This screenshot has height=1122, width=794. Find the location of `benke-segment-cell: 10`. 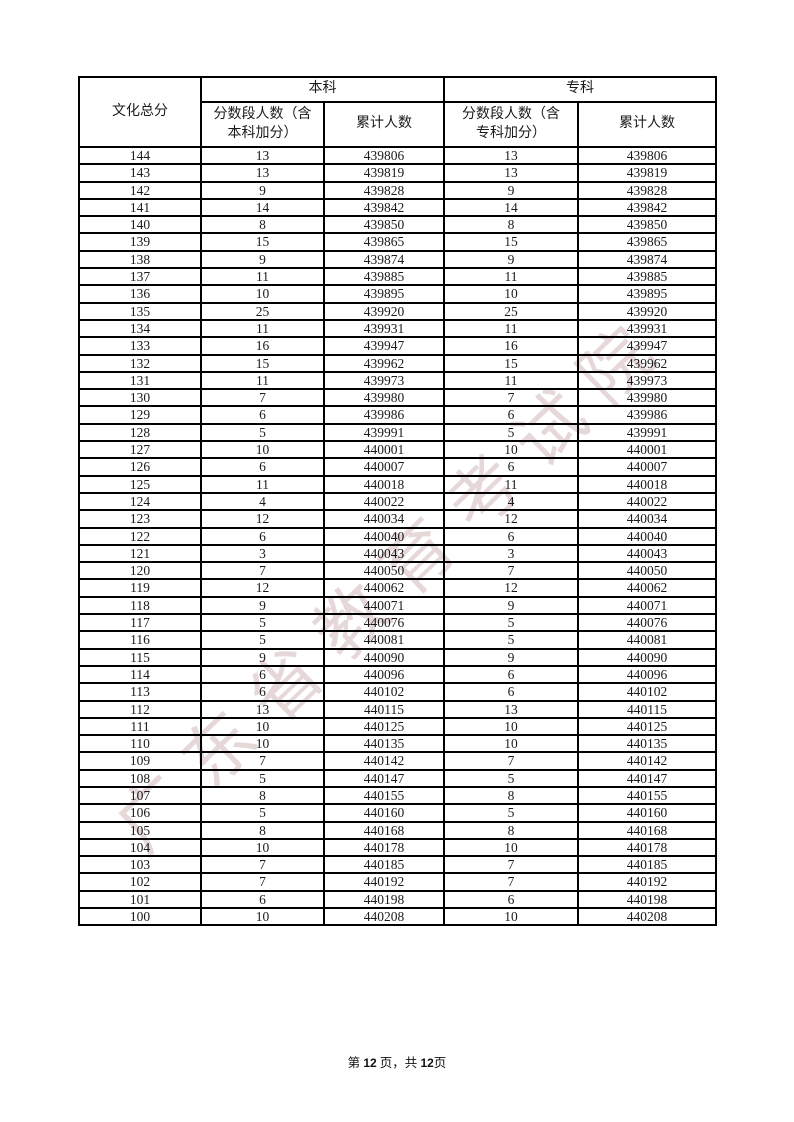

benke-segment-cell: 10 is located at coordinates (262, 450).